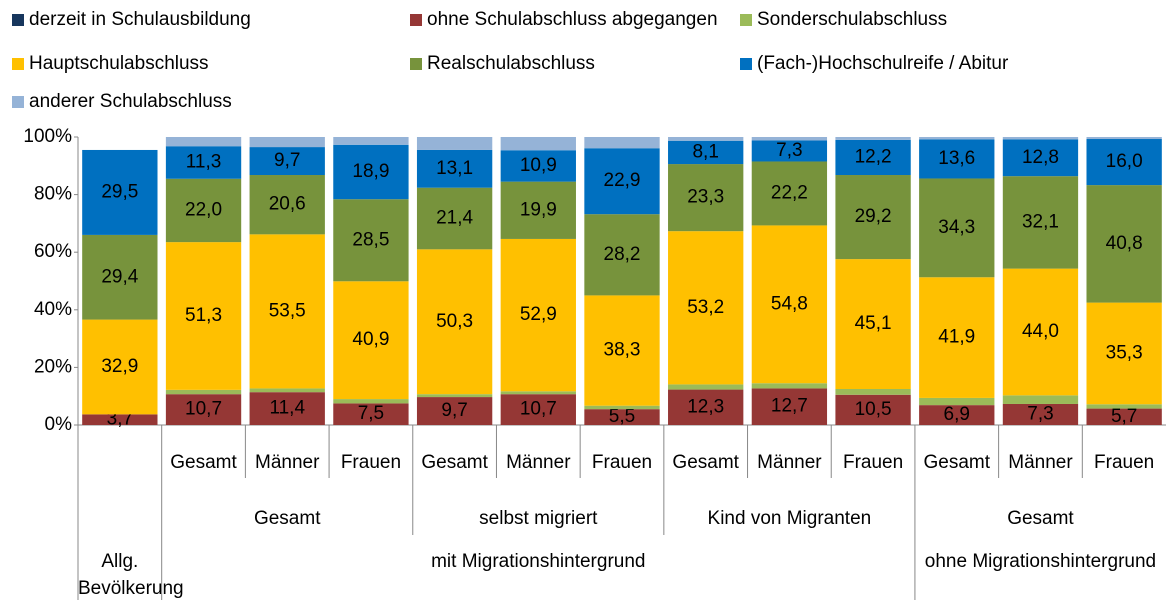 The height and width of the screenshot is (606, 1166). I want to click on data-label: 23,3, so click(705, 197).